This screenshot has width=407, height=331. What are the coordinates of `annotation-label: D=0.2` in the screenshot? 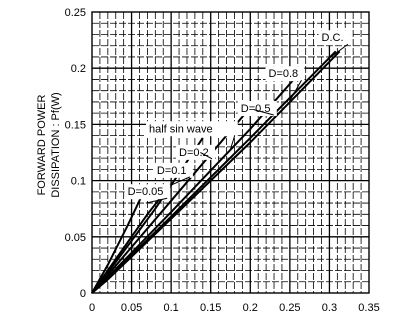 It's located at (194, 153).